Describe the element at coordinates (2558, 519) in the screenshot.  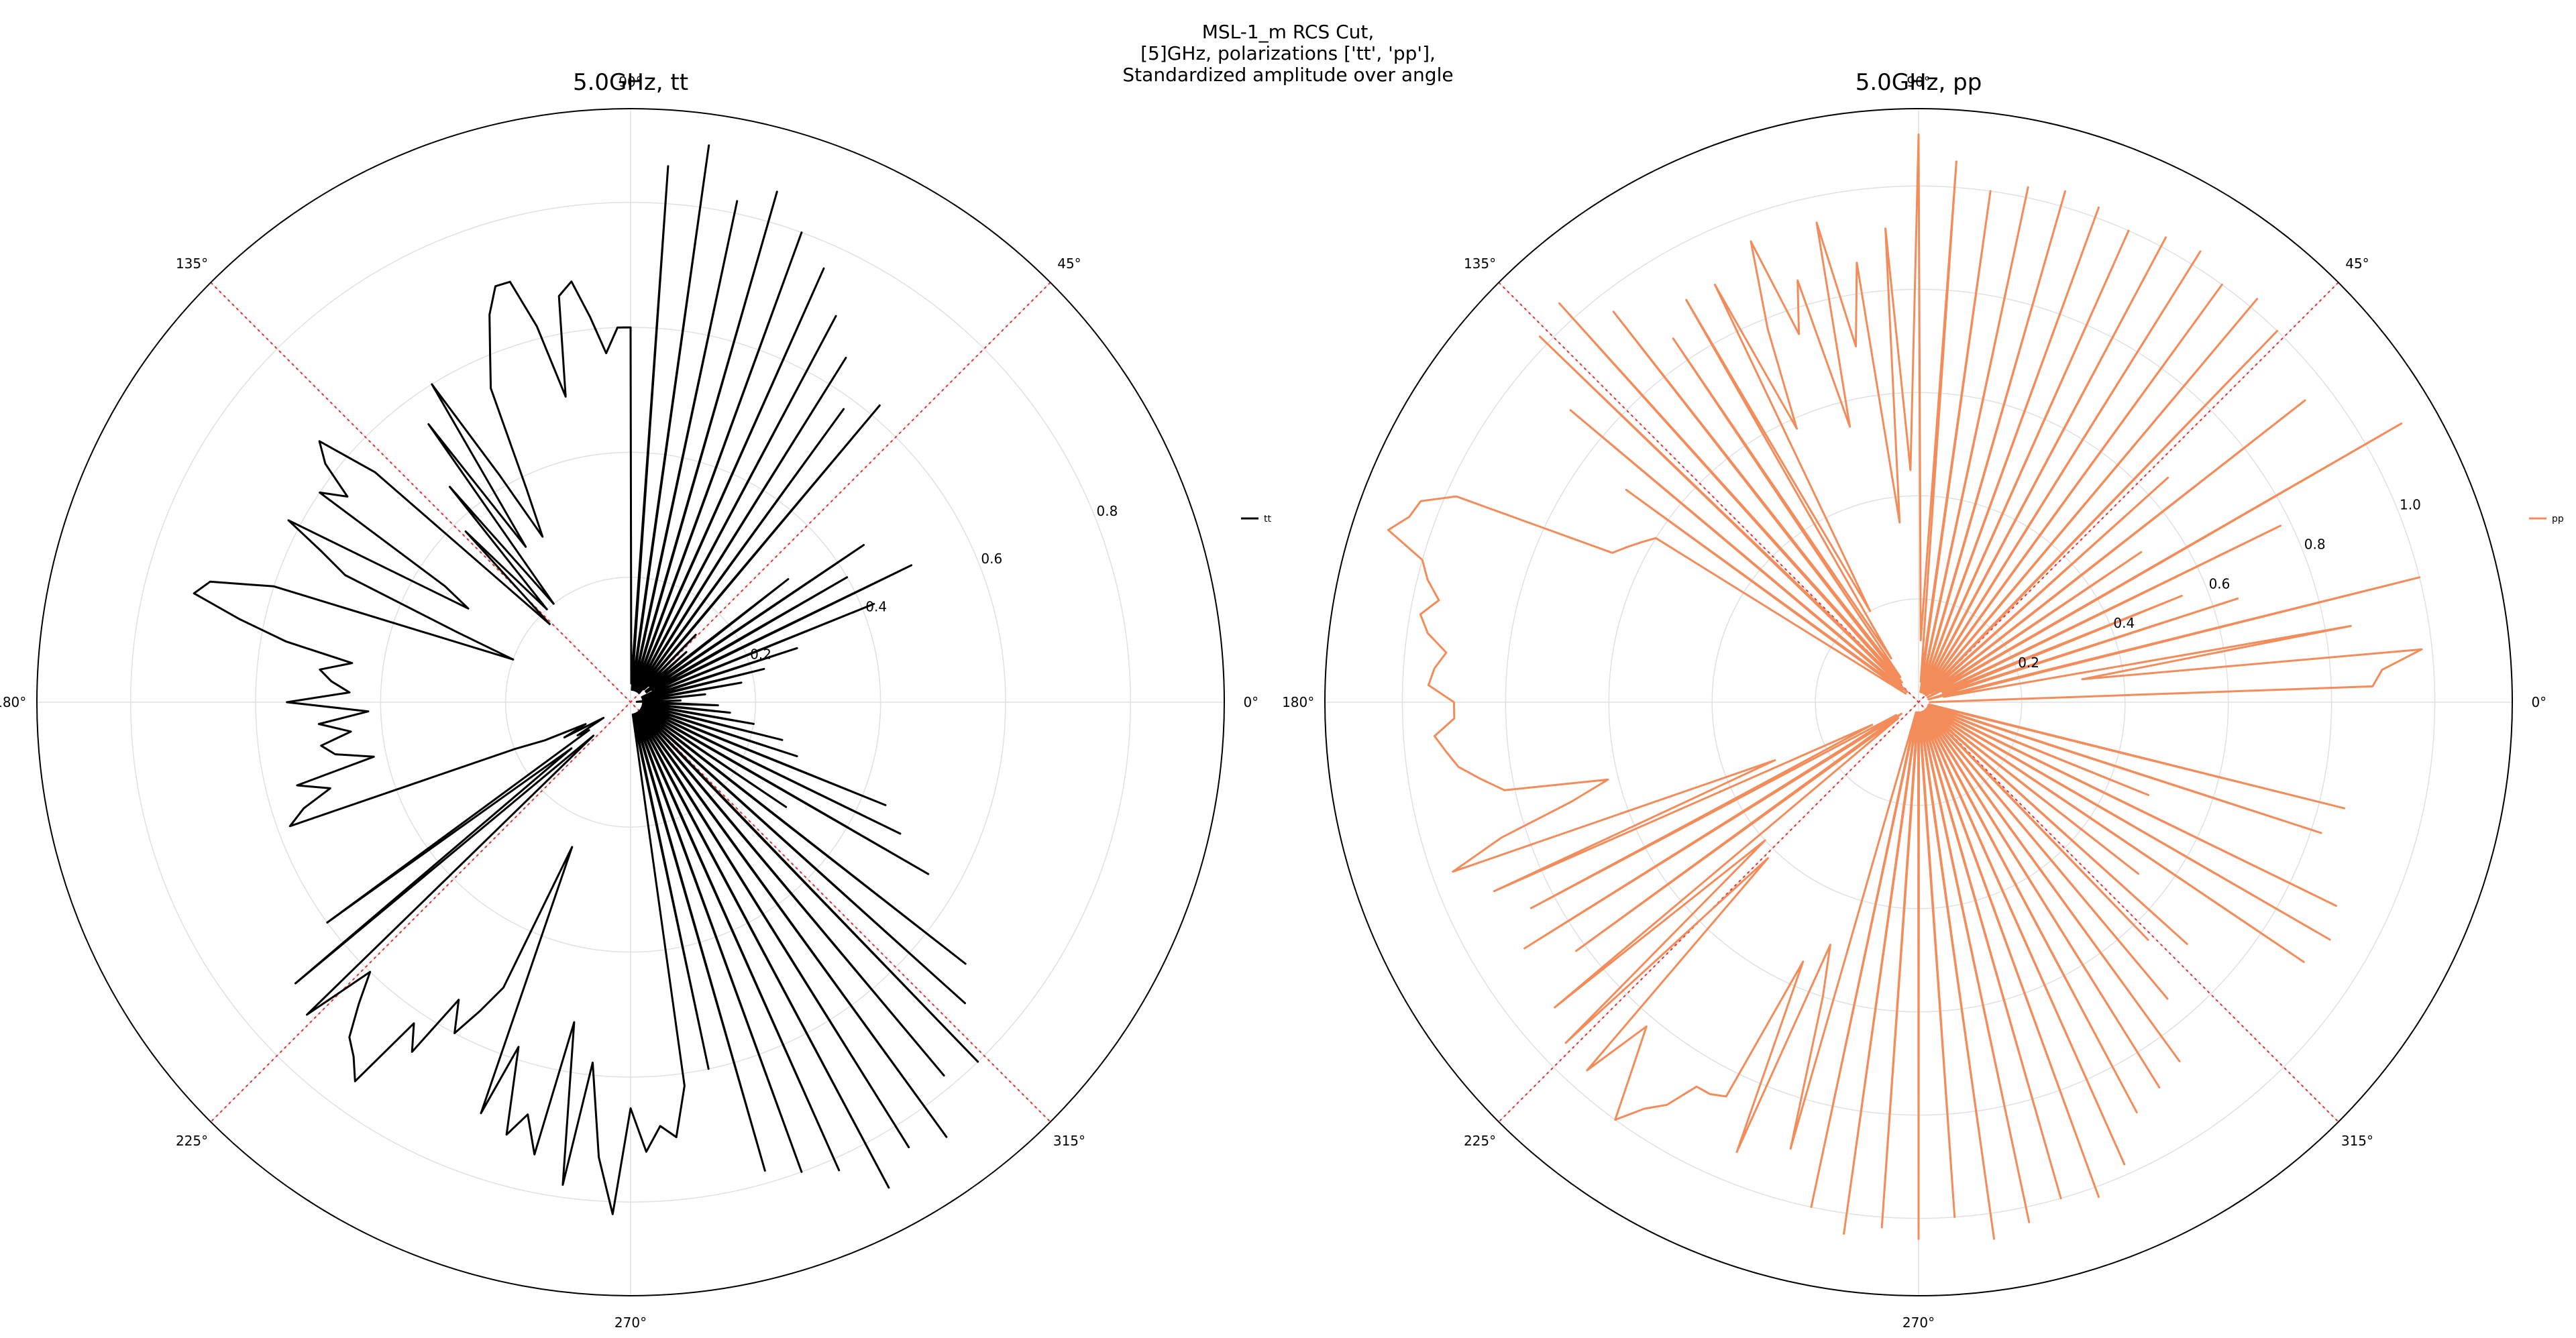
I see `legend-label: pp` at that location.